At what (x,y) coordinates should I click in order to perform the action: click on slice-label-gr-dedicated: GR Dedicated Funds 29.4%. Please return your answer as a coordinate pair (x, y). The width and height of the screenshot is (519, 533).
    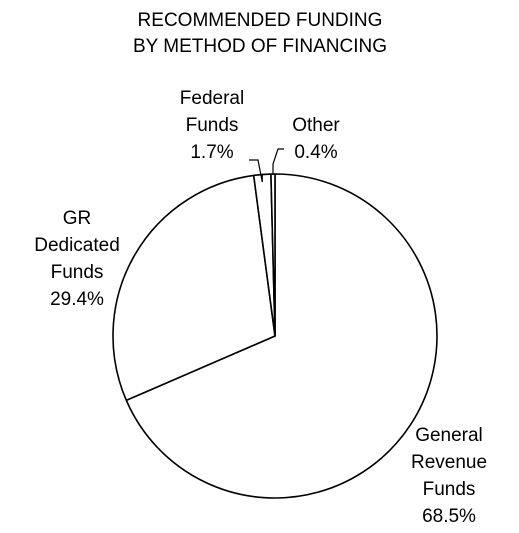
    Looking at the image, I should click on (77, 259).